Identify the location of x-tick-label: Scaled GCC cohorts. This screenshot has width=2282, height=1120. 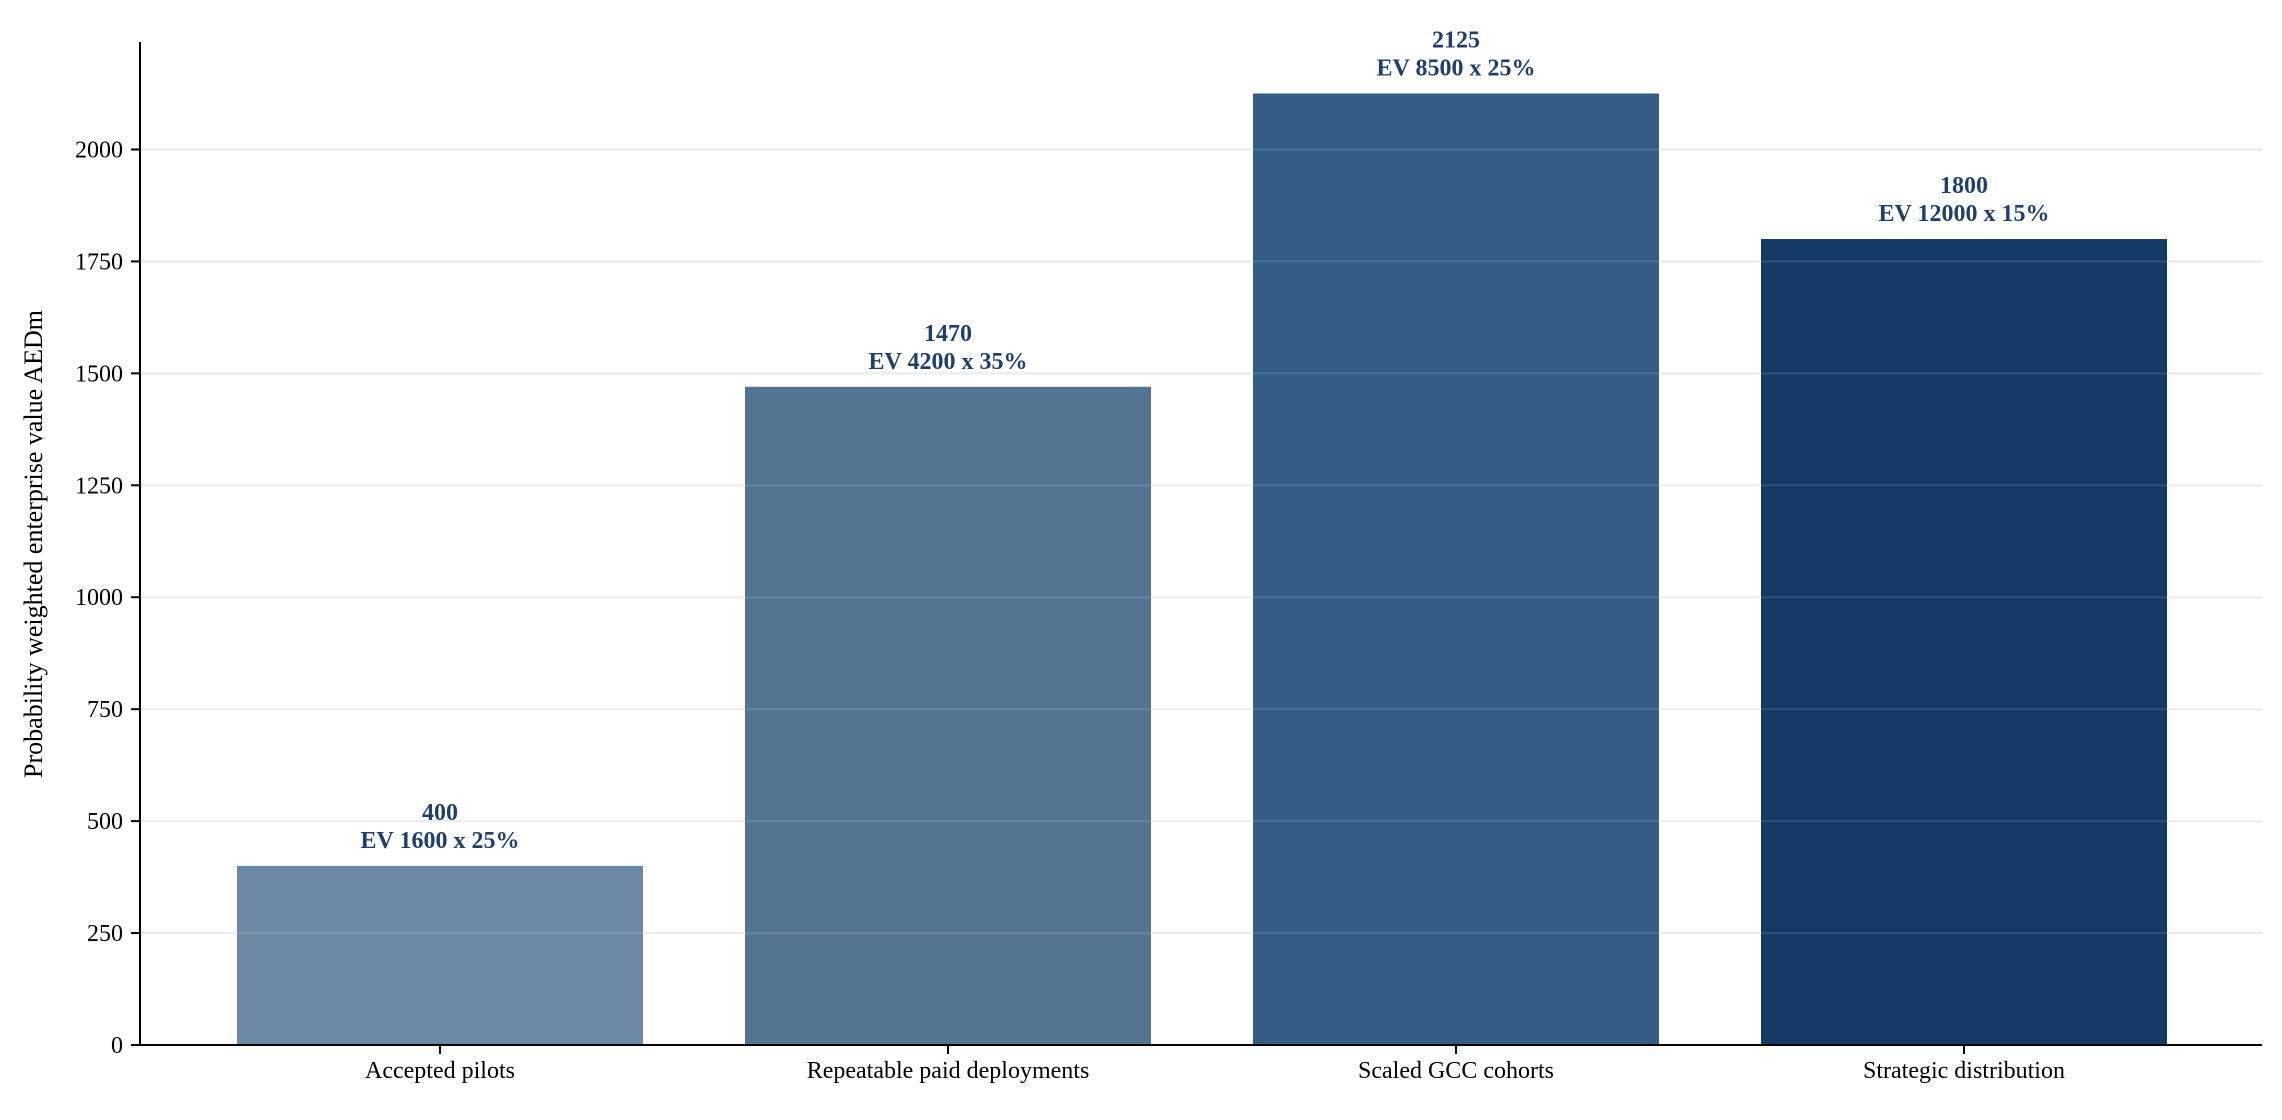
(1456, 1071).